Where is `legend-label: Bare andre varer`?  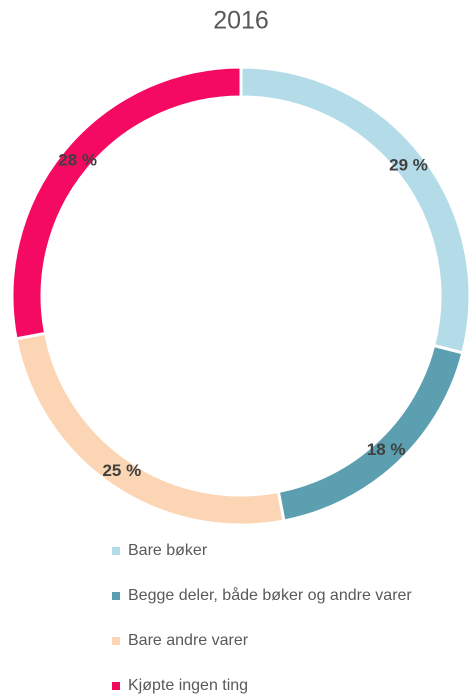
legend-label: Bare andre varer is located at coordinates (188, 640).